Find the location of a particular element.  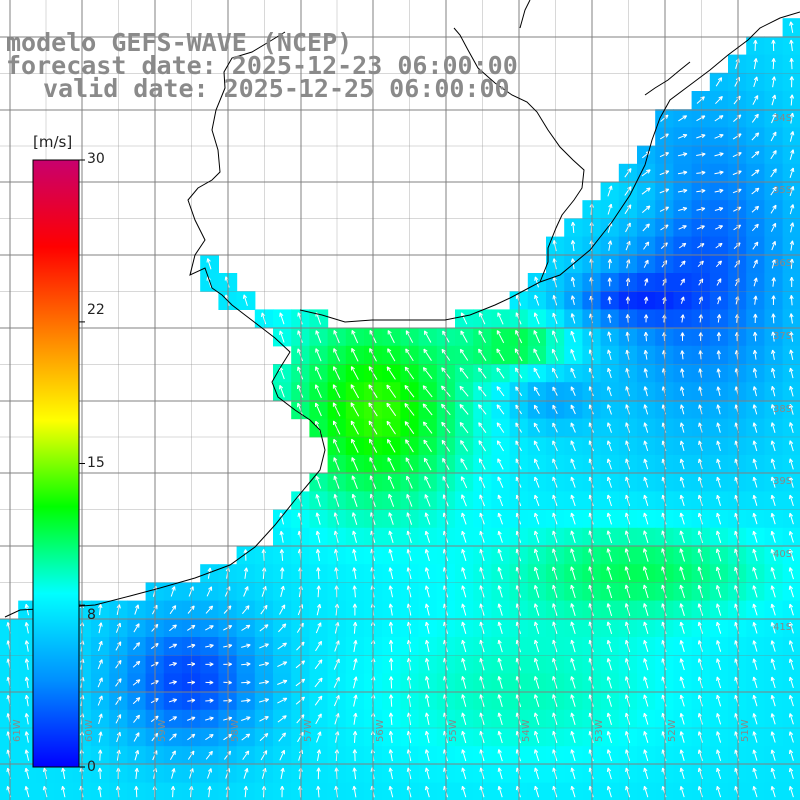

latitude-label: 38S is located at coordinates (783, 409).